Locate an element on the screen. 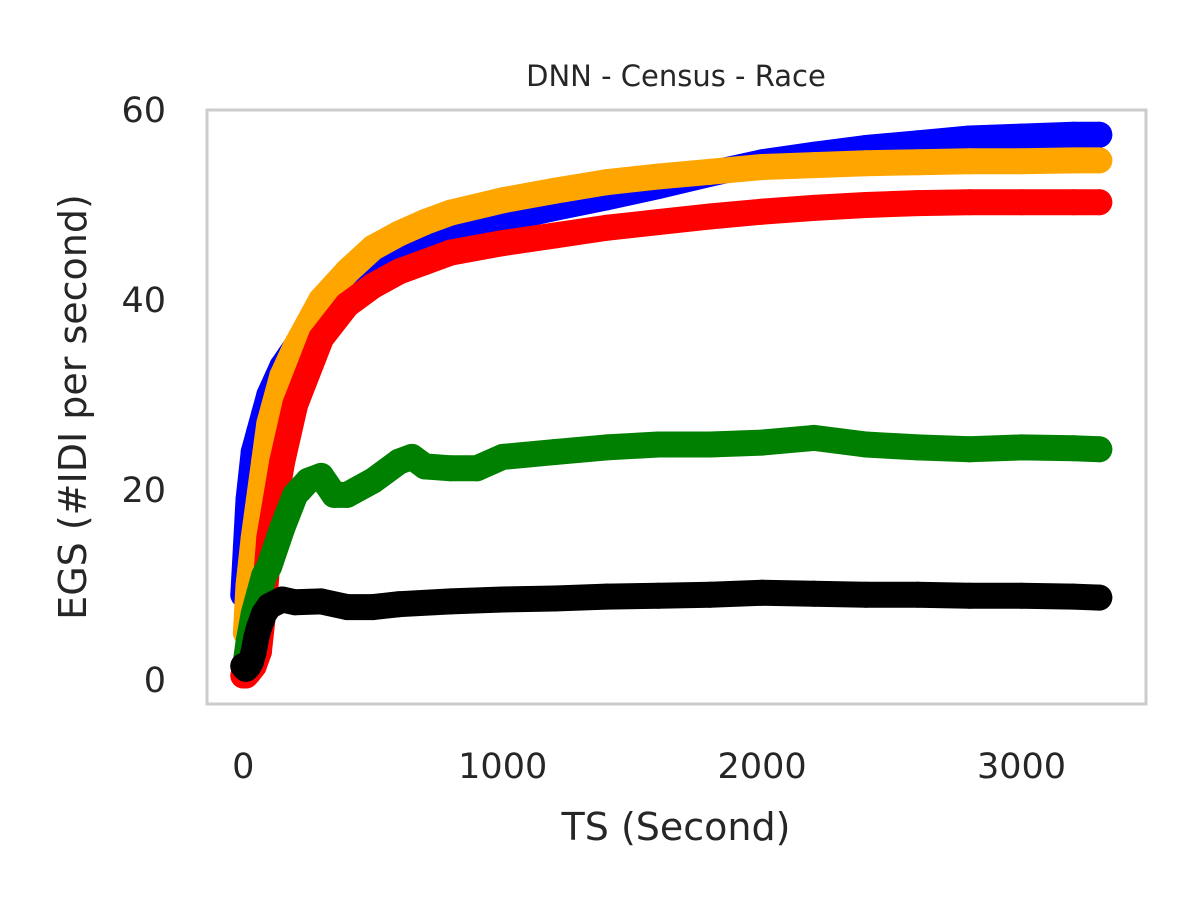  y-tick-label: 0 is located at coordinates (155, 681).